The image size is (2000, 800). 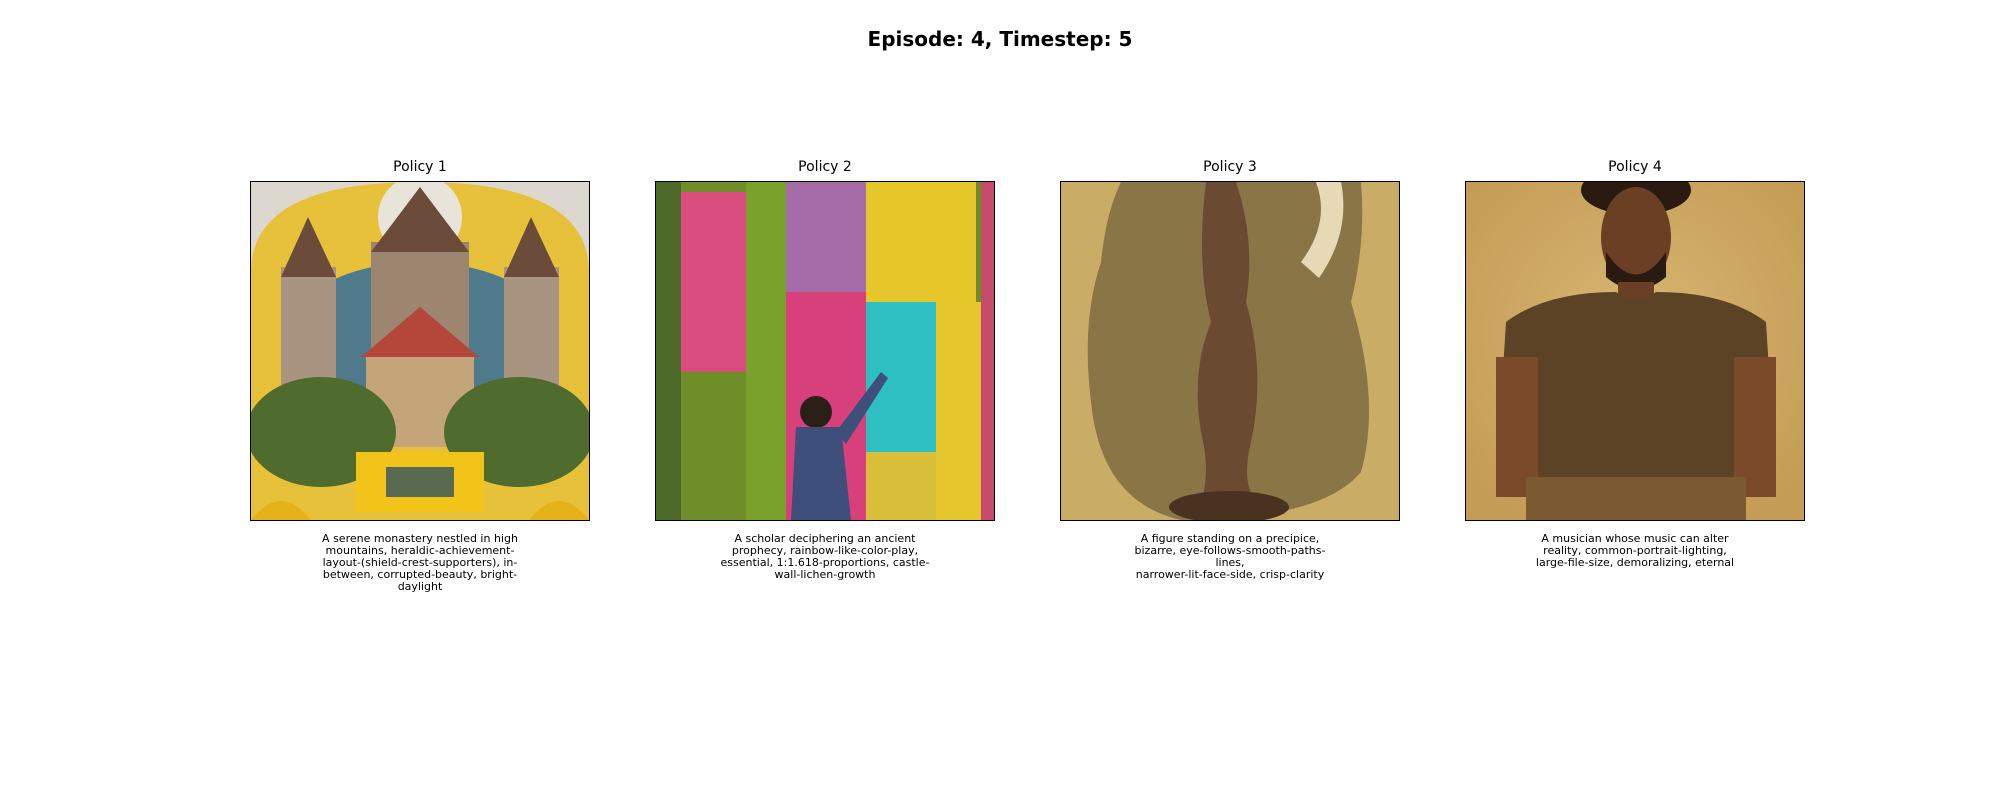 I want to click on panel-title: Policy 4, so click(x=1635, y=167).